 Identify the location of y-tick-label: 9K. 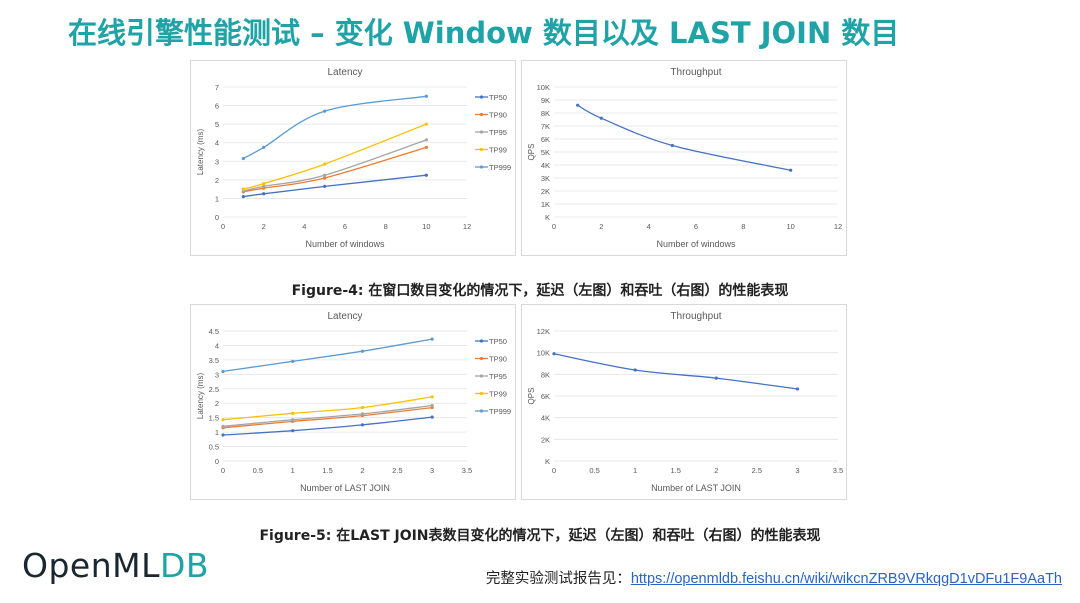
(545, 100).